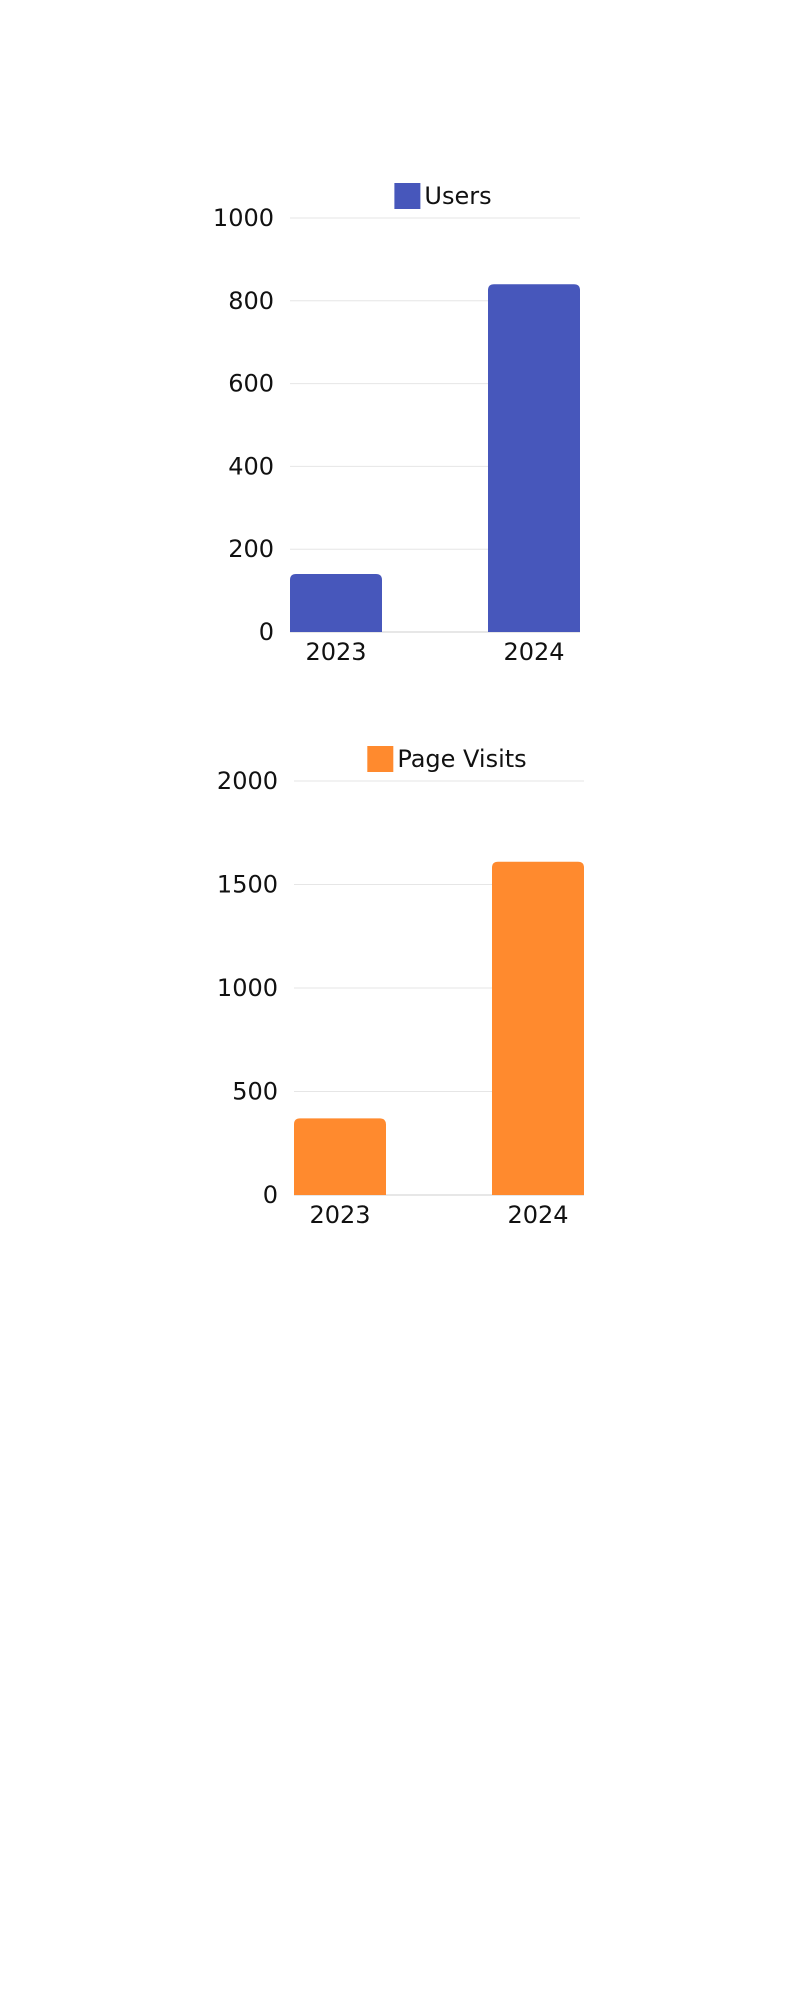  What do you see at coordinates (537, 1215) in the screenshot?
I see `visits-x-tick-label: 2024` at bounding box center [537, 1215].